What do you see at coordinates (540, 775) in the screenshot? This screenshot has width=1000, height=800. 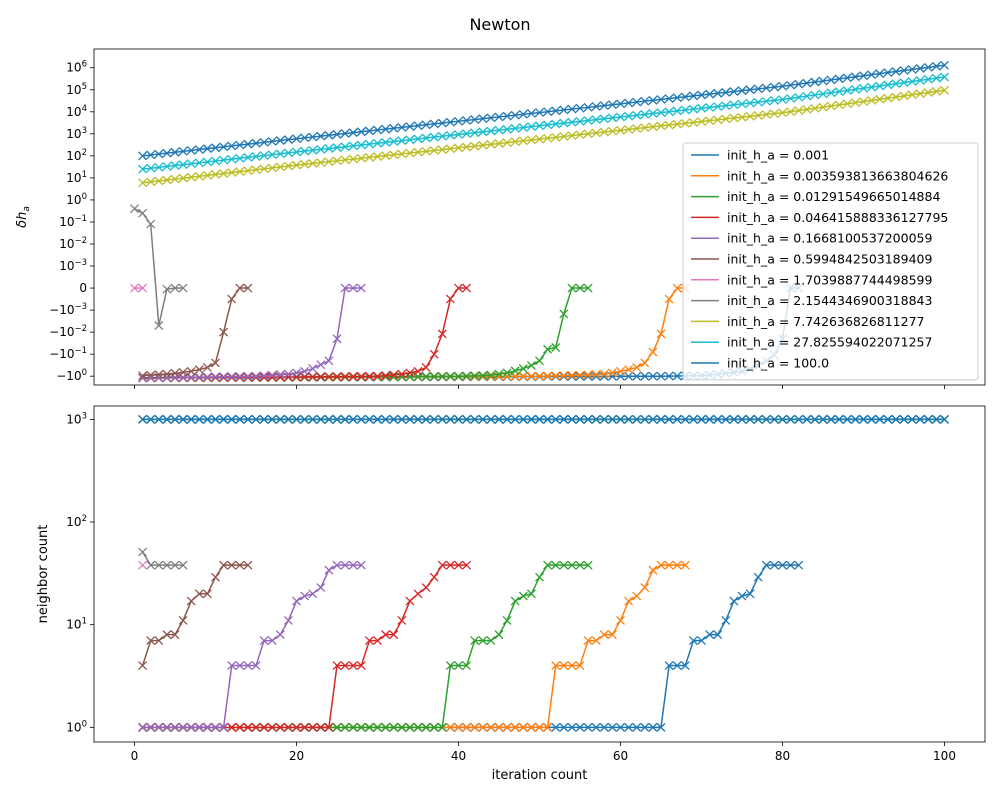 I see `x-axis-label: iteration count` at bounding box center [540, 775].